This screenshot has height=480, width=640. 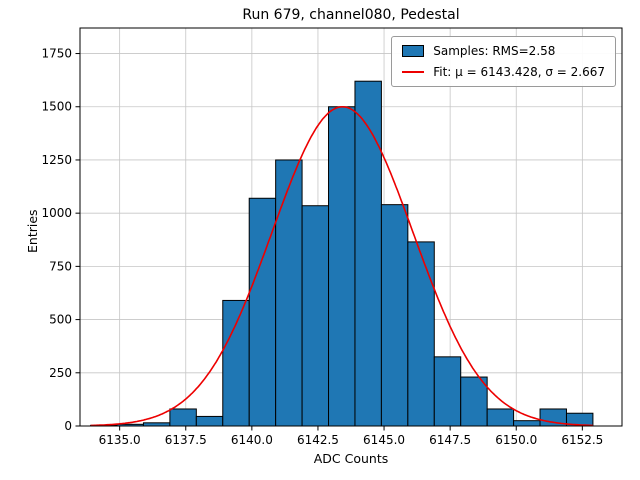 I want to click on y-tick-label: 1500, so click(x=56, y=107).